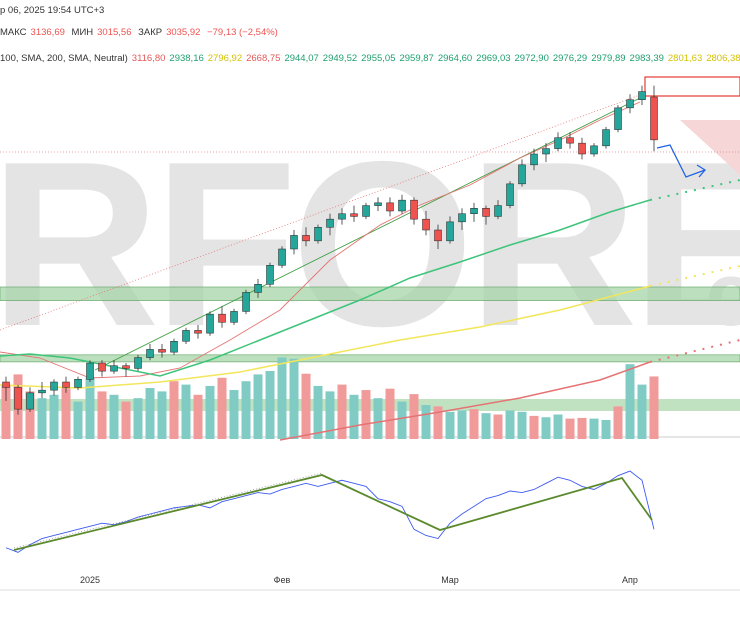 The width and height of the screenshot is (740, 620). What do you see at coordinates (685, 58) in the screenshot?
I see `indicator-value-14: 2801,63` at bounding box center [685, 58].